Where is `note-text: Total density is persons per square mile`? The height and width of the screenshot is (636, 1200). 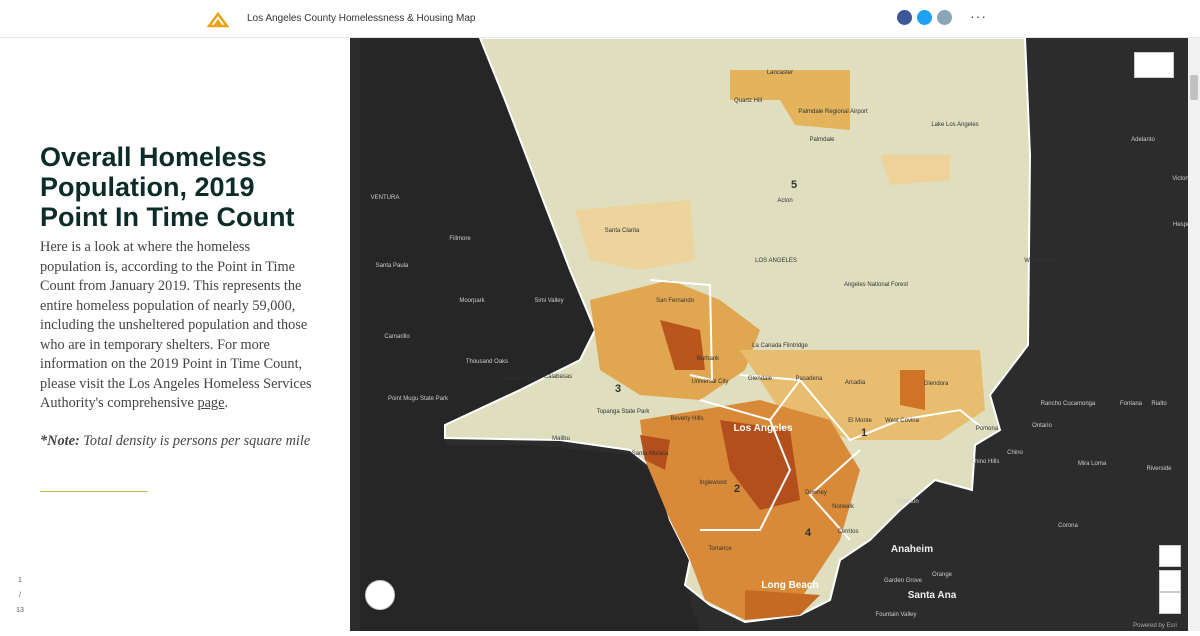 note-text: Total density is persons per square mile is located at coordinates (197, 441).